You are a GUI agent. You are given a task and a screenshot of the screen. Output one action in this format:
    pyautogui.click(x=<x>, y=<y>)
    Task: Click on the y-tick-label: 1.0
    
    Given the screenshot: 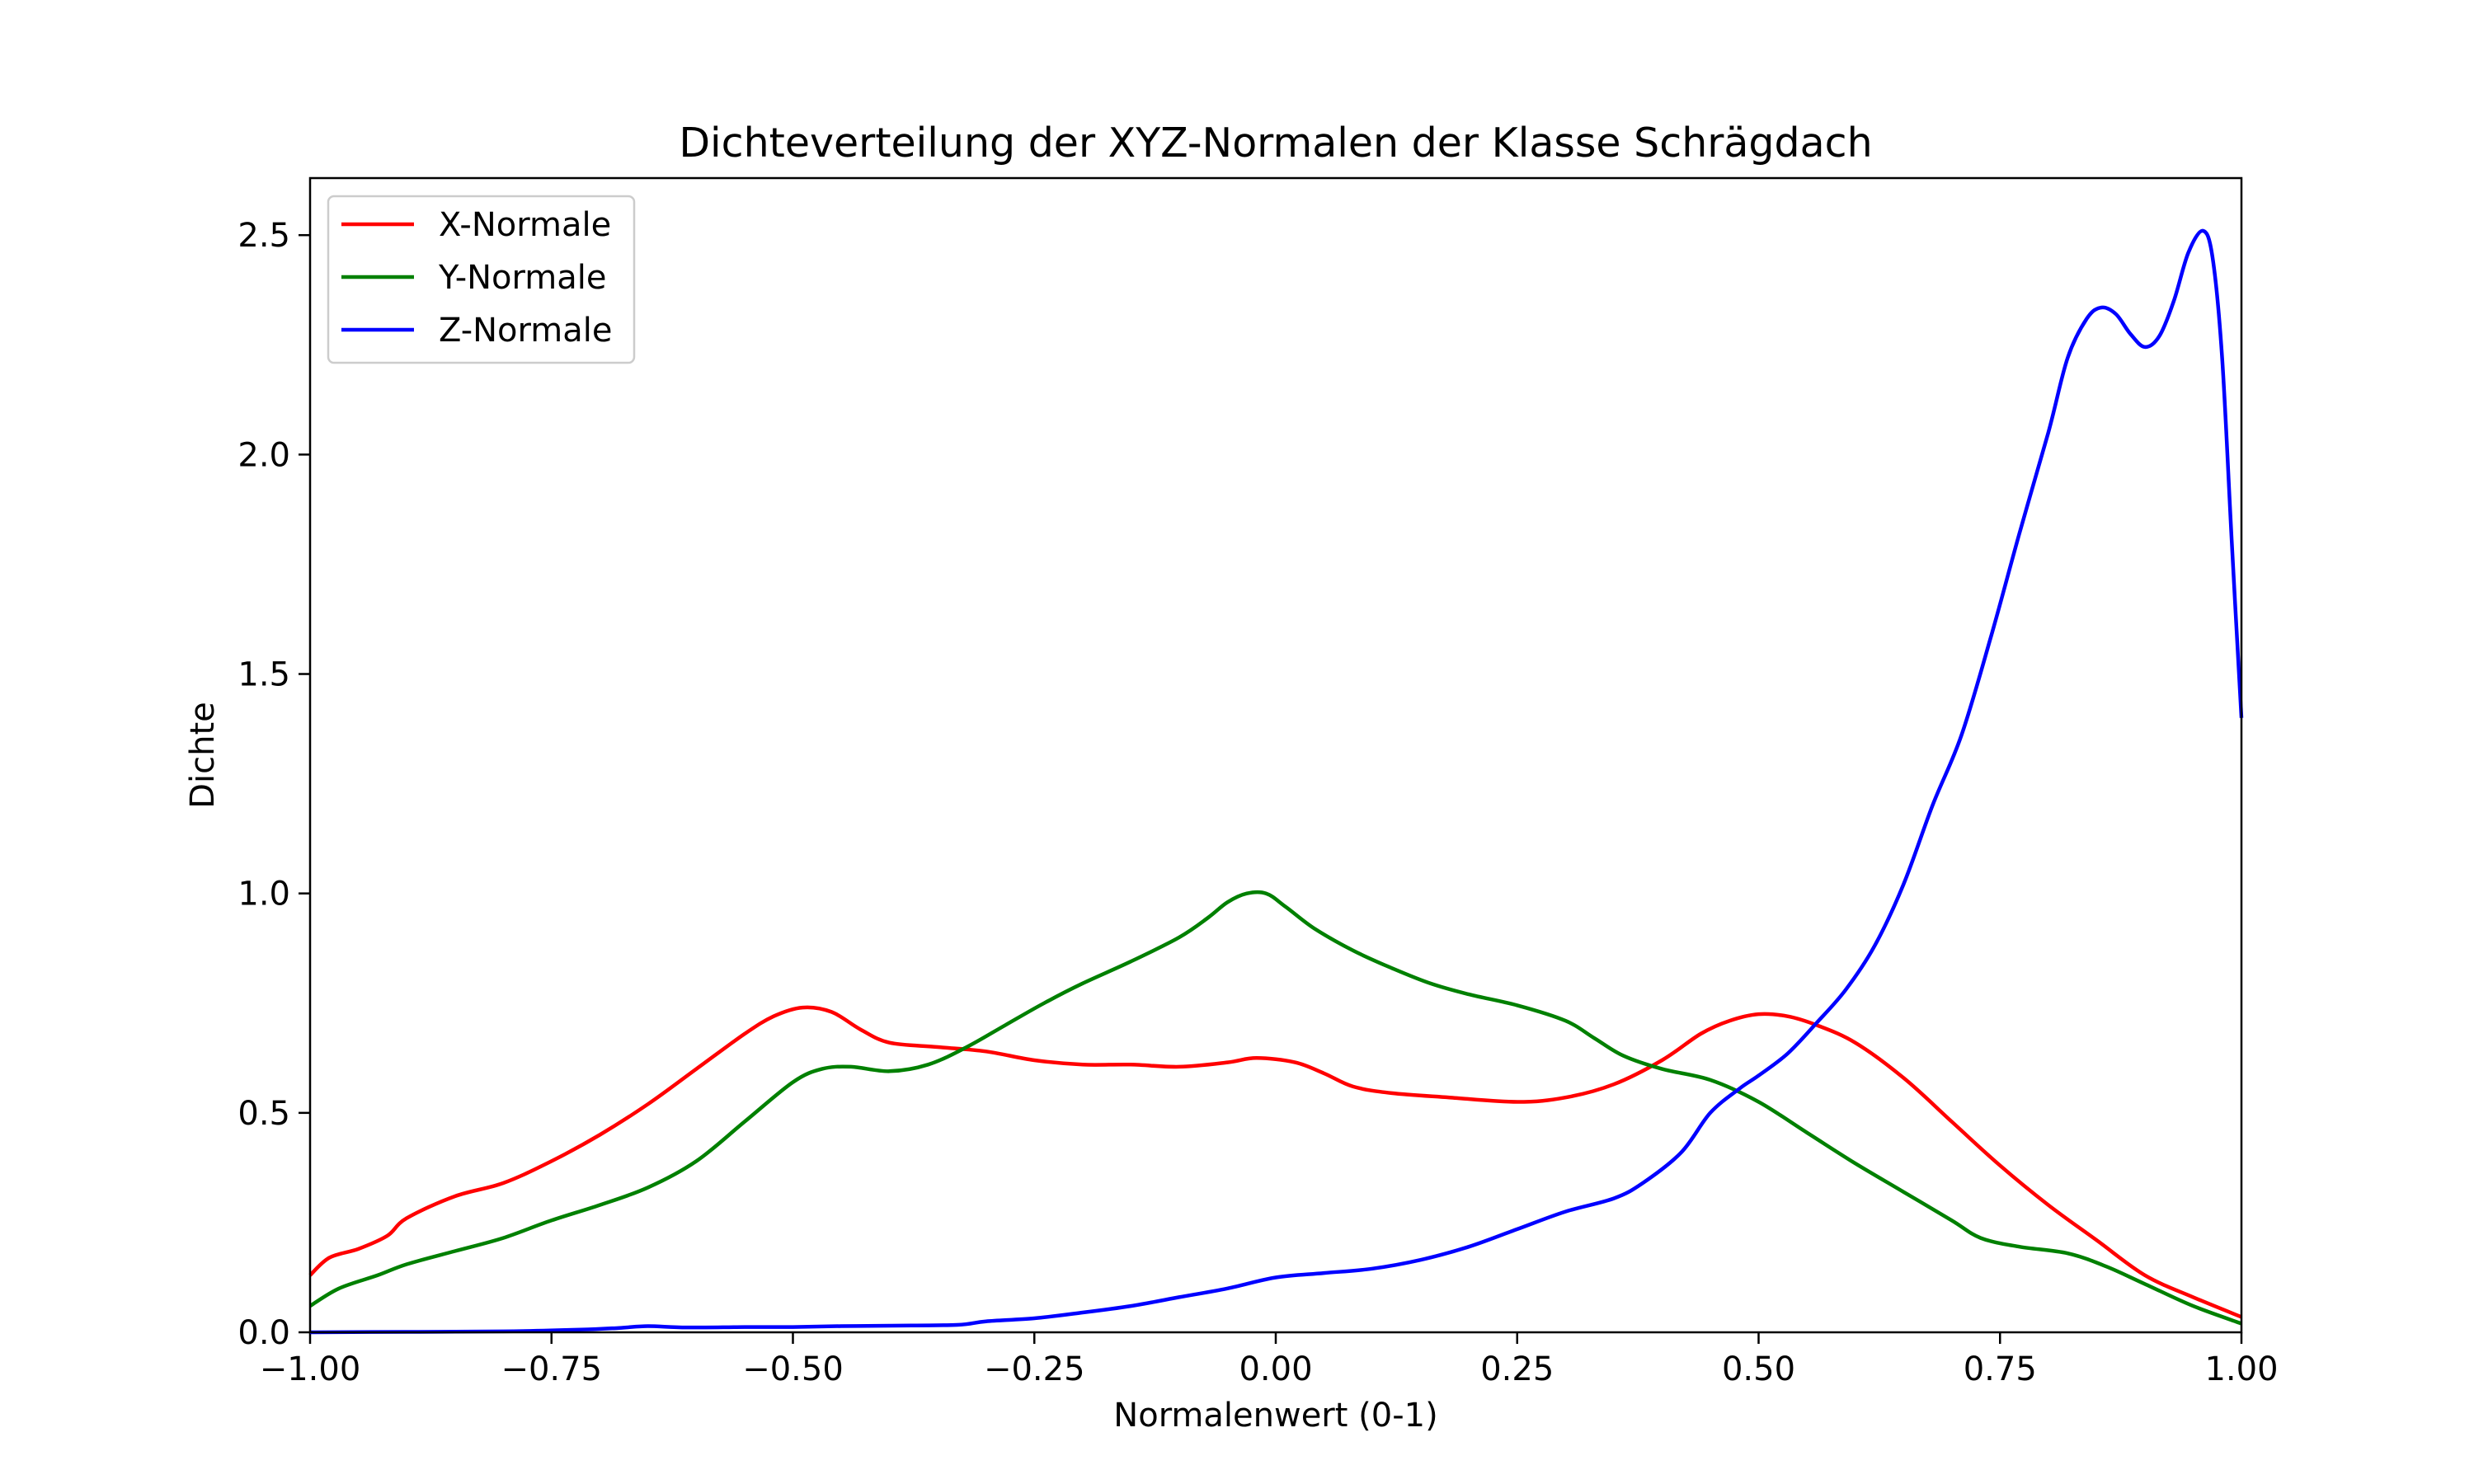 What is the action you would take?
    pyautogui.click(x=264, y=894)
    